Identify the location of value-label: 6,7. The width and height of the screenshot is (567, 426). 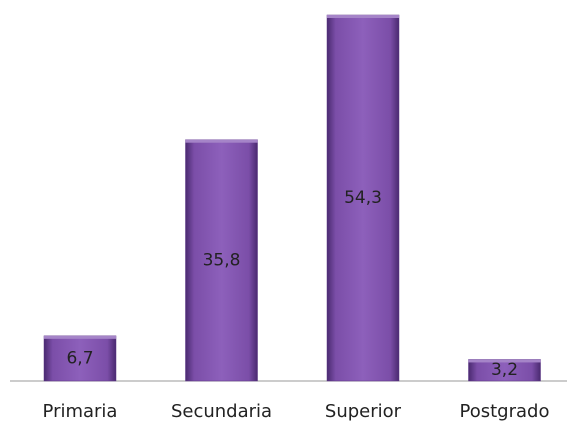
(79, 358).